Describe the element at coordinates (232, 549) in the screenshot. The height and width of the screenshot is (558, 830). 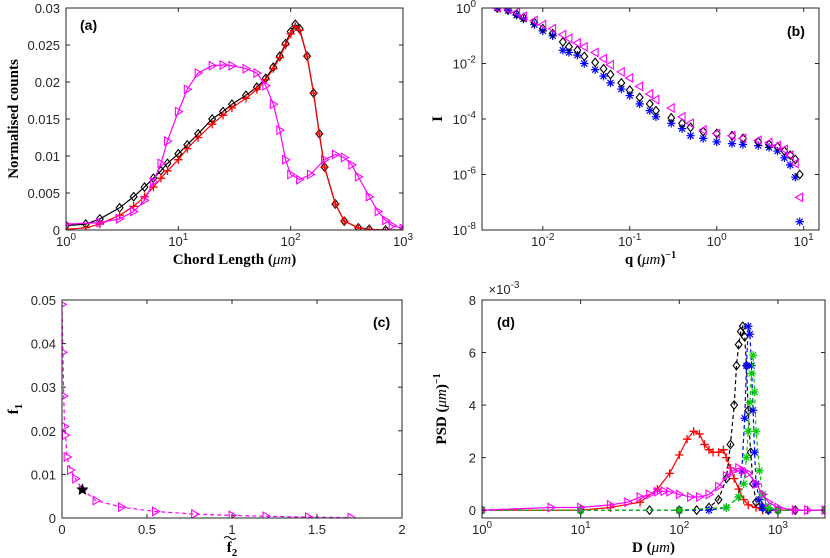
I see `x-axis-label-c: f2` at that location.